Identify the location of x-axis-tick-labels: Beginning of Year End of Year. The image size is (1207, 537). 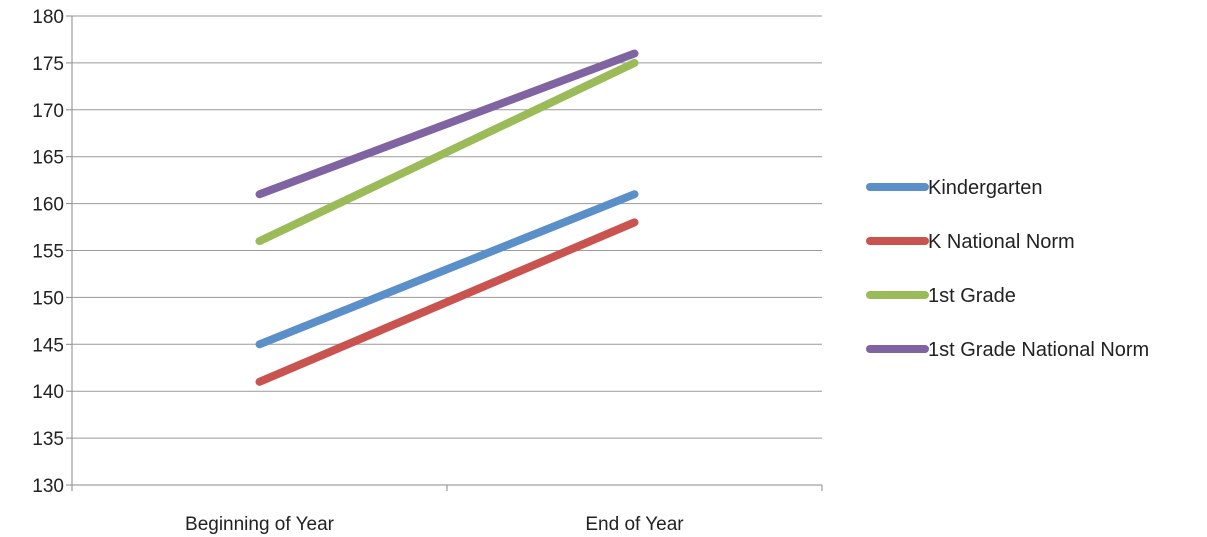
(434, 524).